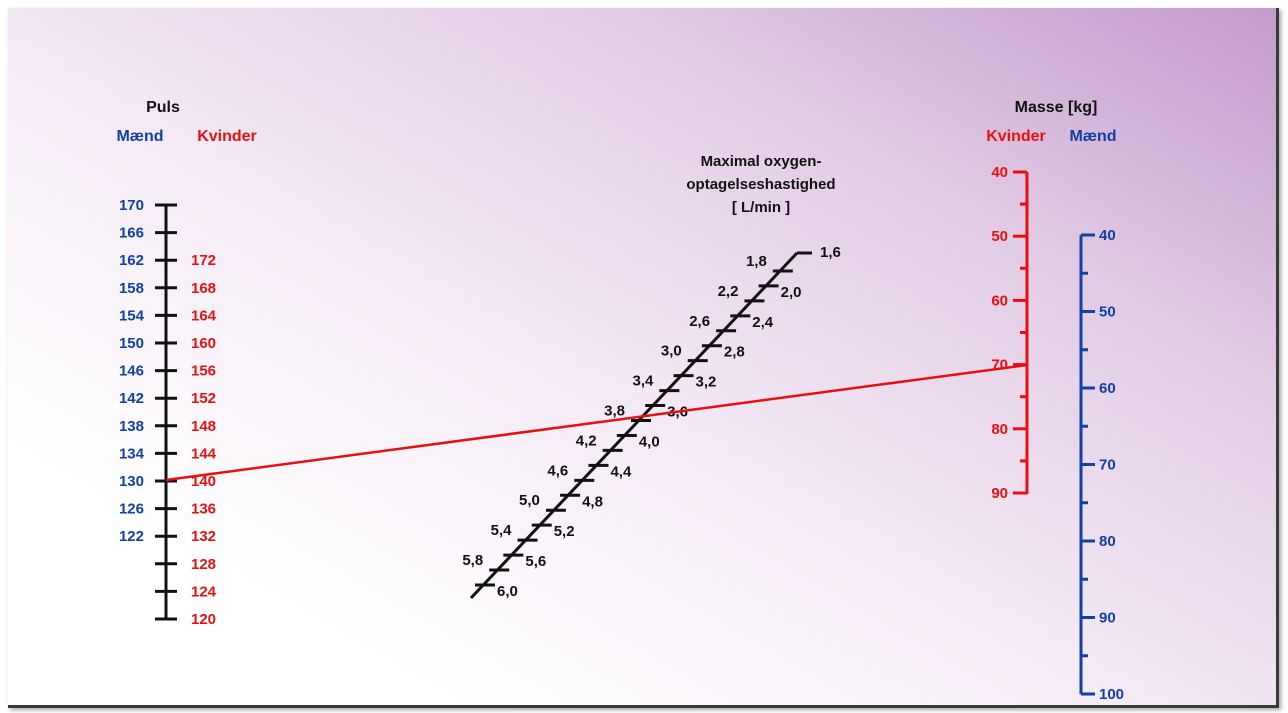 The height and width of the screenshot is (713, 1288). Describe the element at coordinates (132, 453) in the screenshot. I see `pulse-men-tick-label: 134` at that location.